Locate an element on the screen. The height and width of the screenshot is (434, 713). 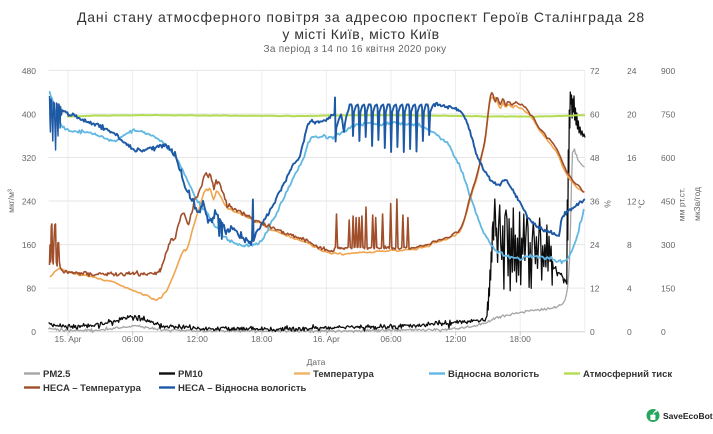
svg-text: 480 is located at coordinates (29, 71).